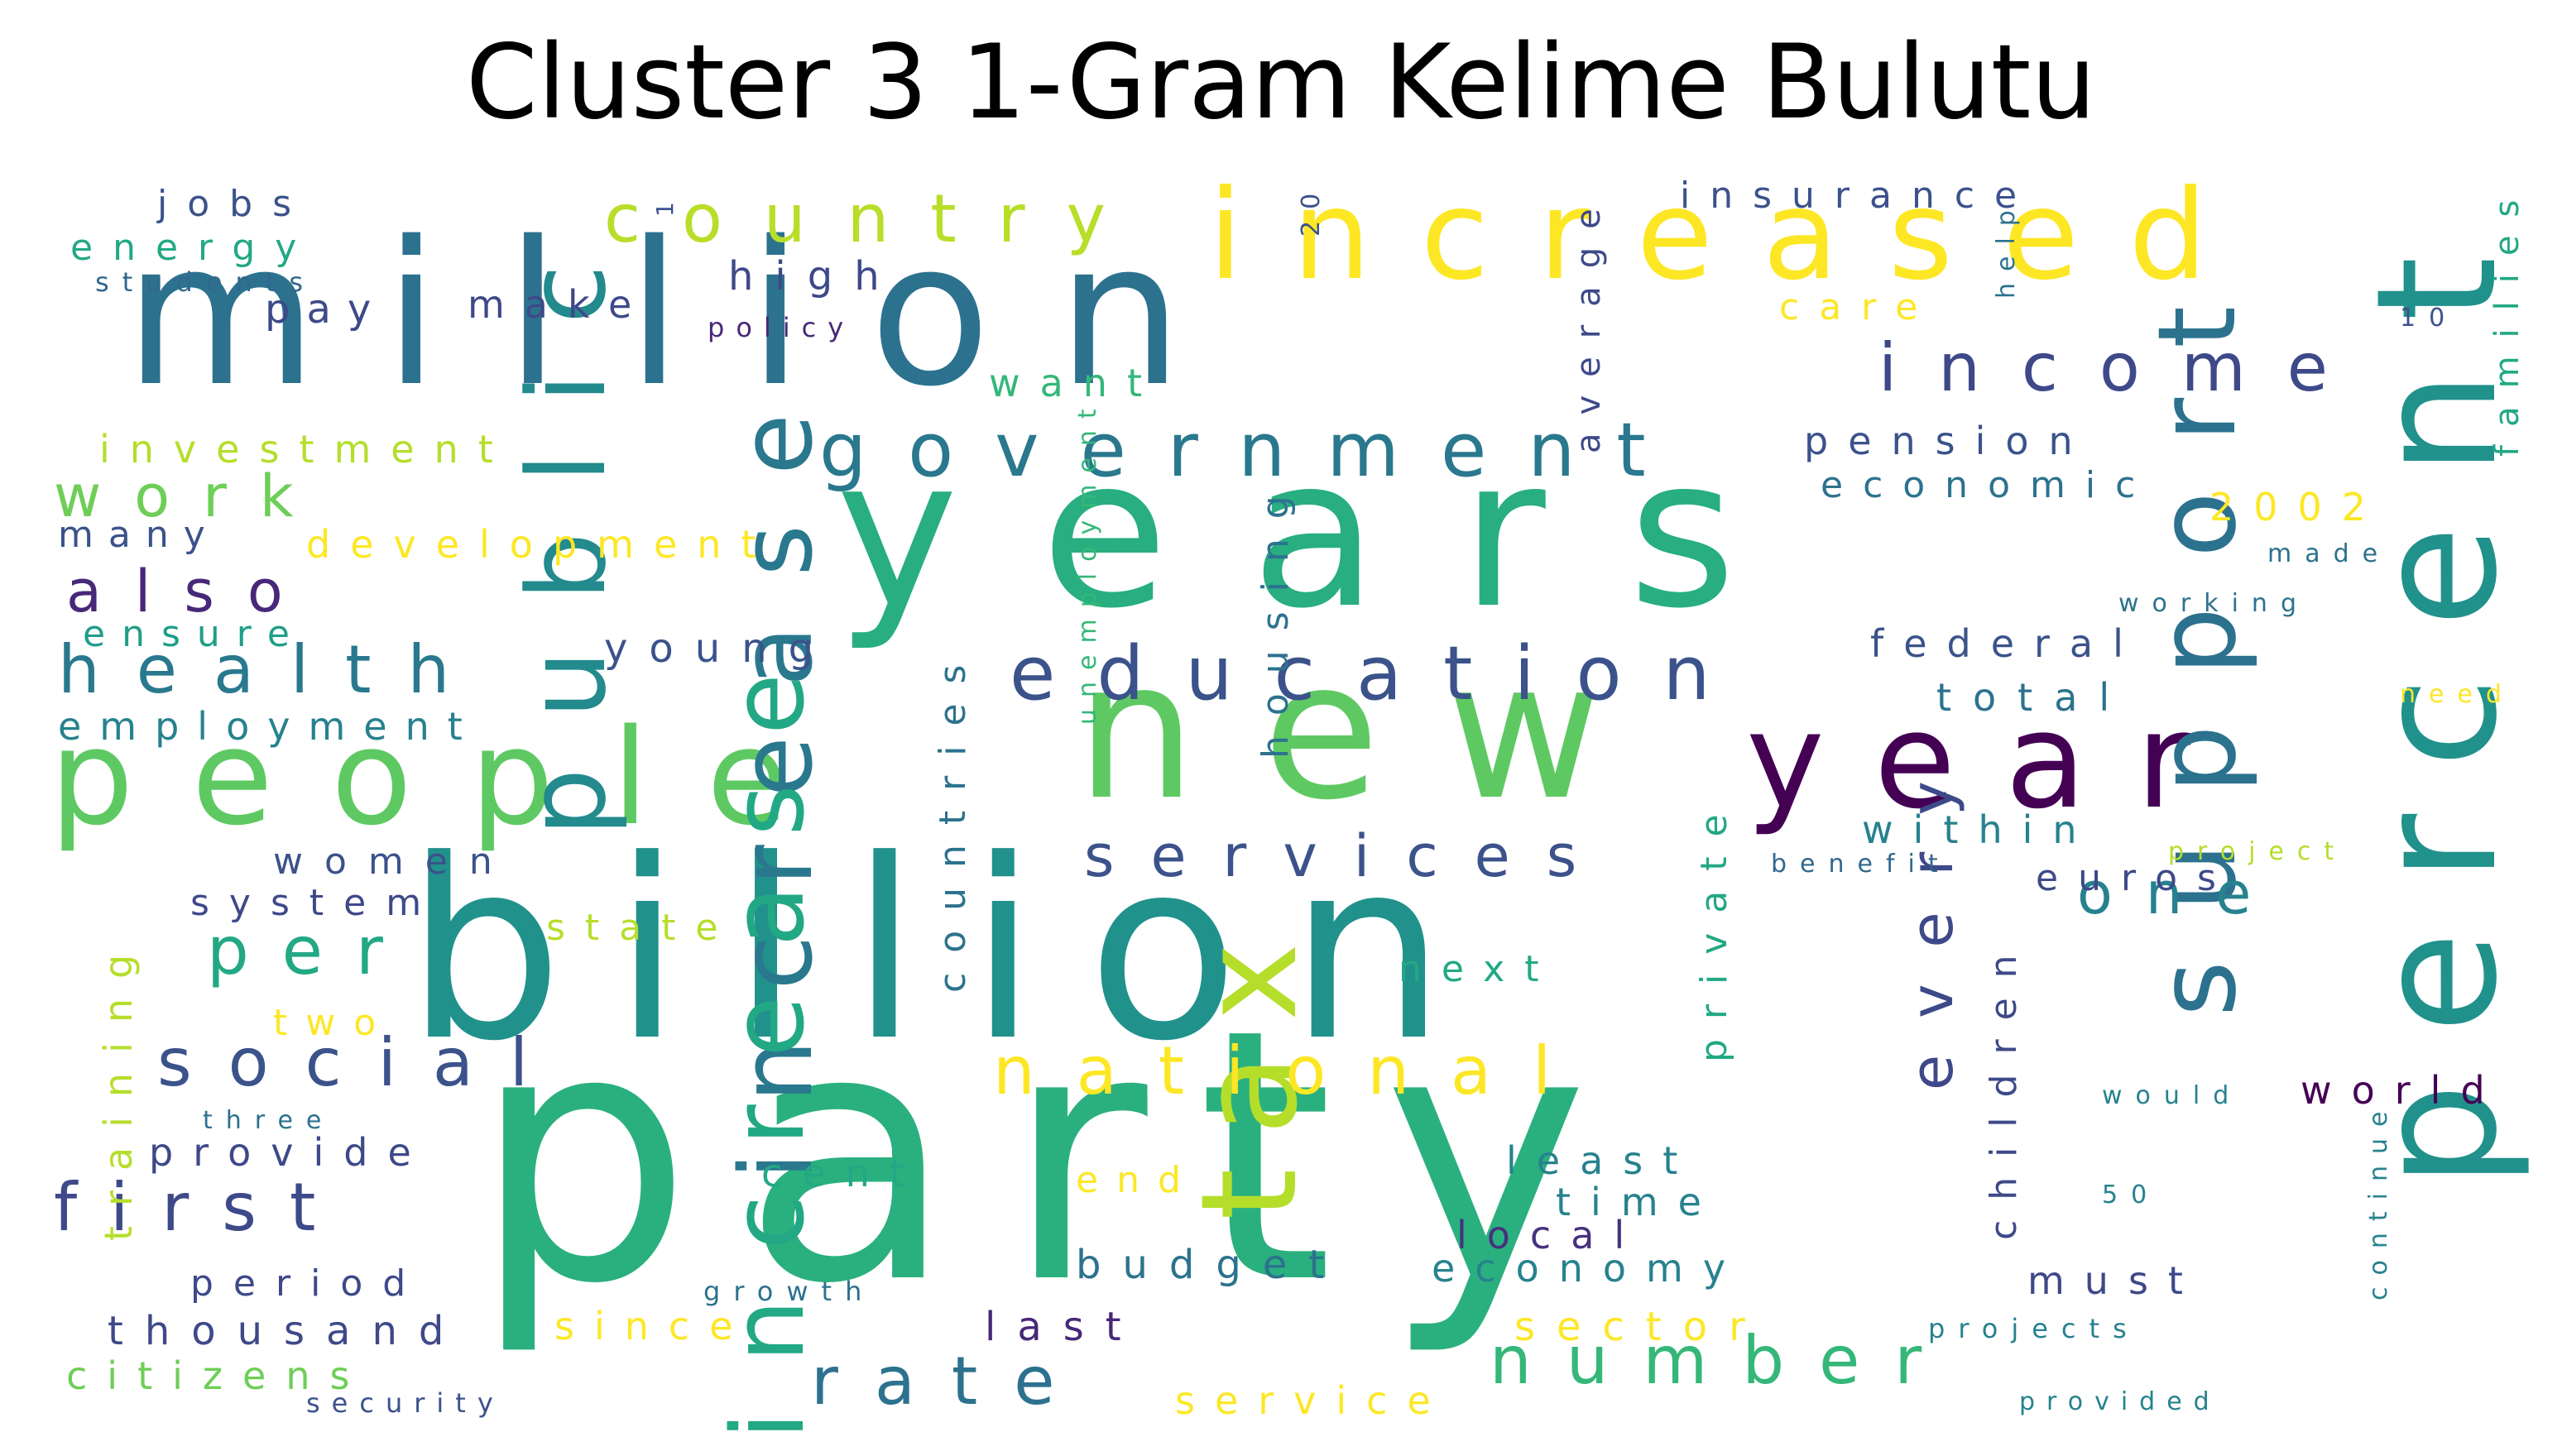 This screenshot has height=1456, width=2562. I want to click on word-one: one, so click(2181, 893).